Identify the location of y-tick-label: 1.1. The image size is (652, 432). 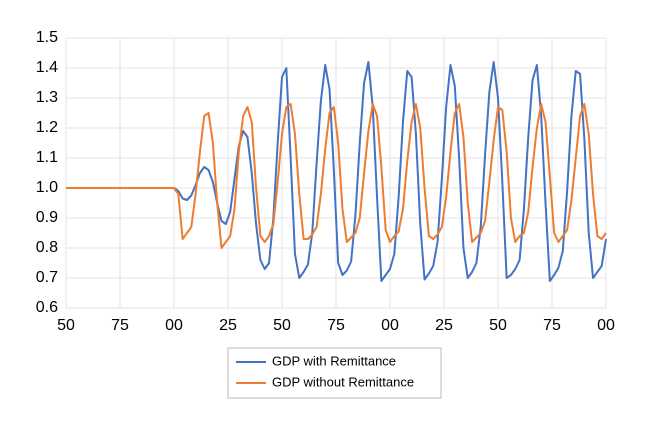
(47, 157).